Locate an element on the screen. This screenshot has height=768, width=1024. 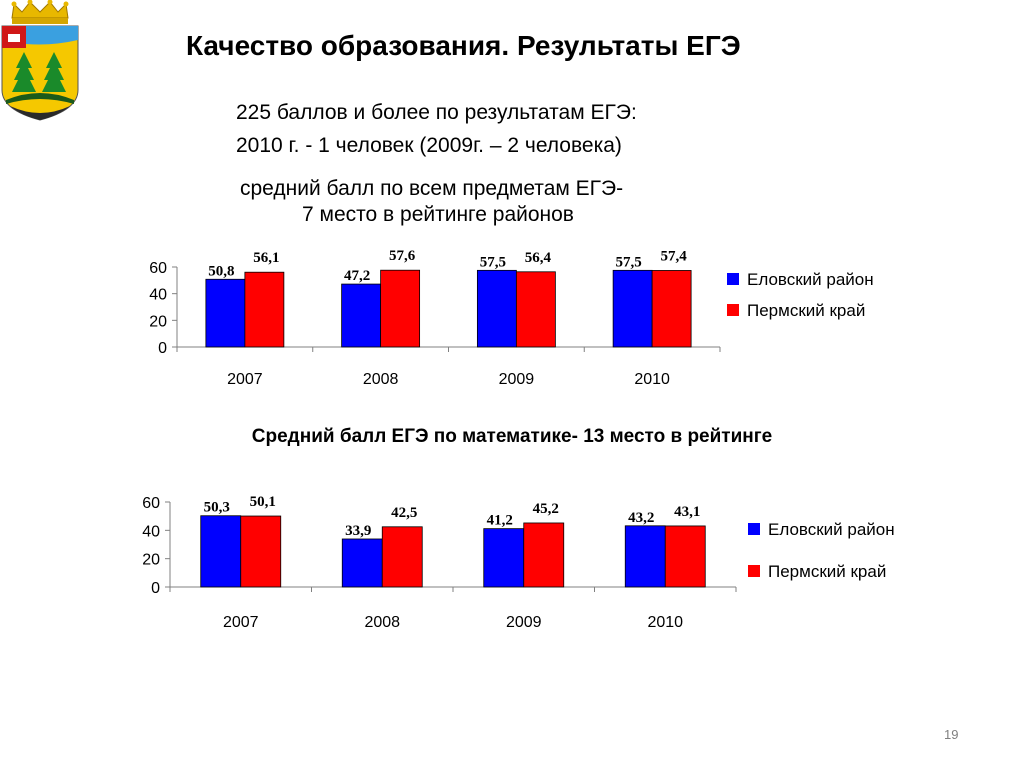
page-title: Качество образования. Результаты ЕГЭ is located at coordinates (463, 45).